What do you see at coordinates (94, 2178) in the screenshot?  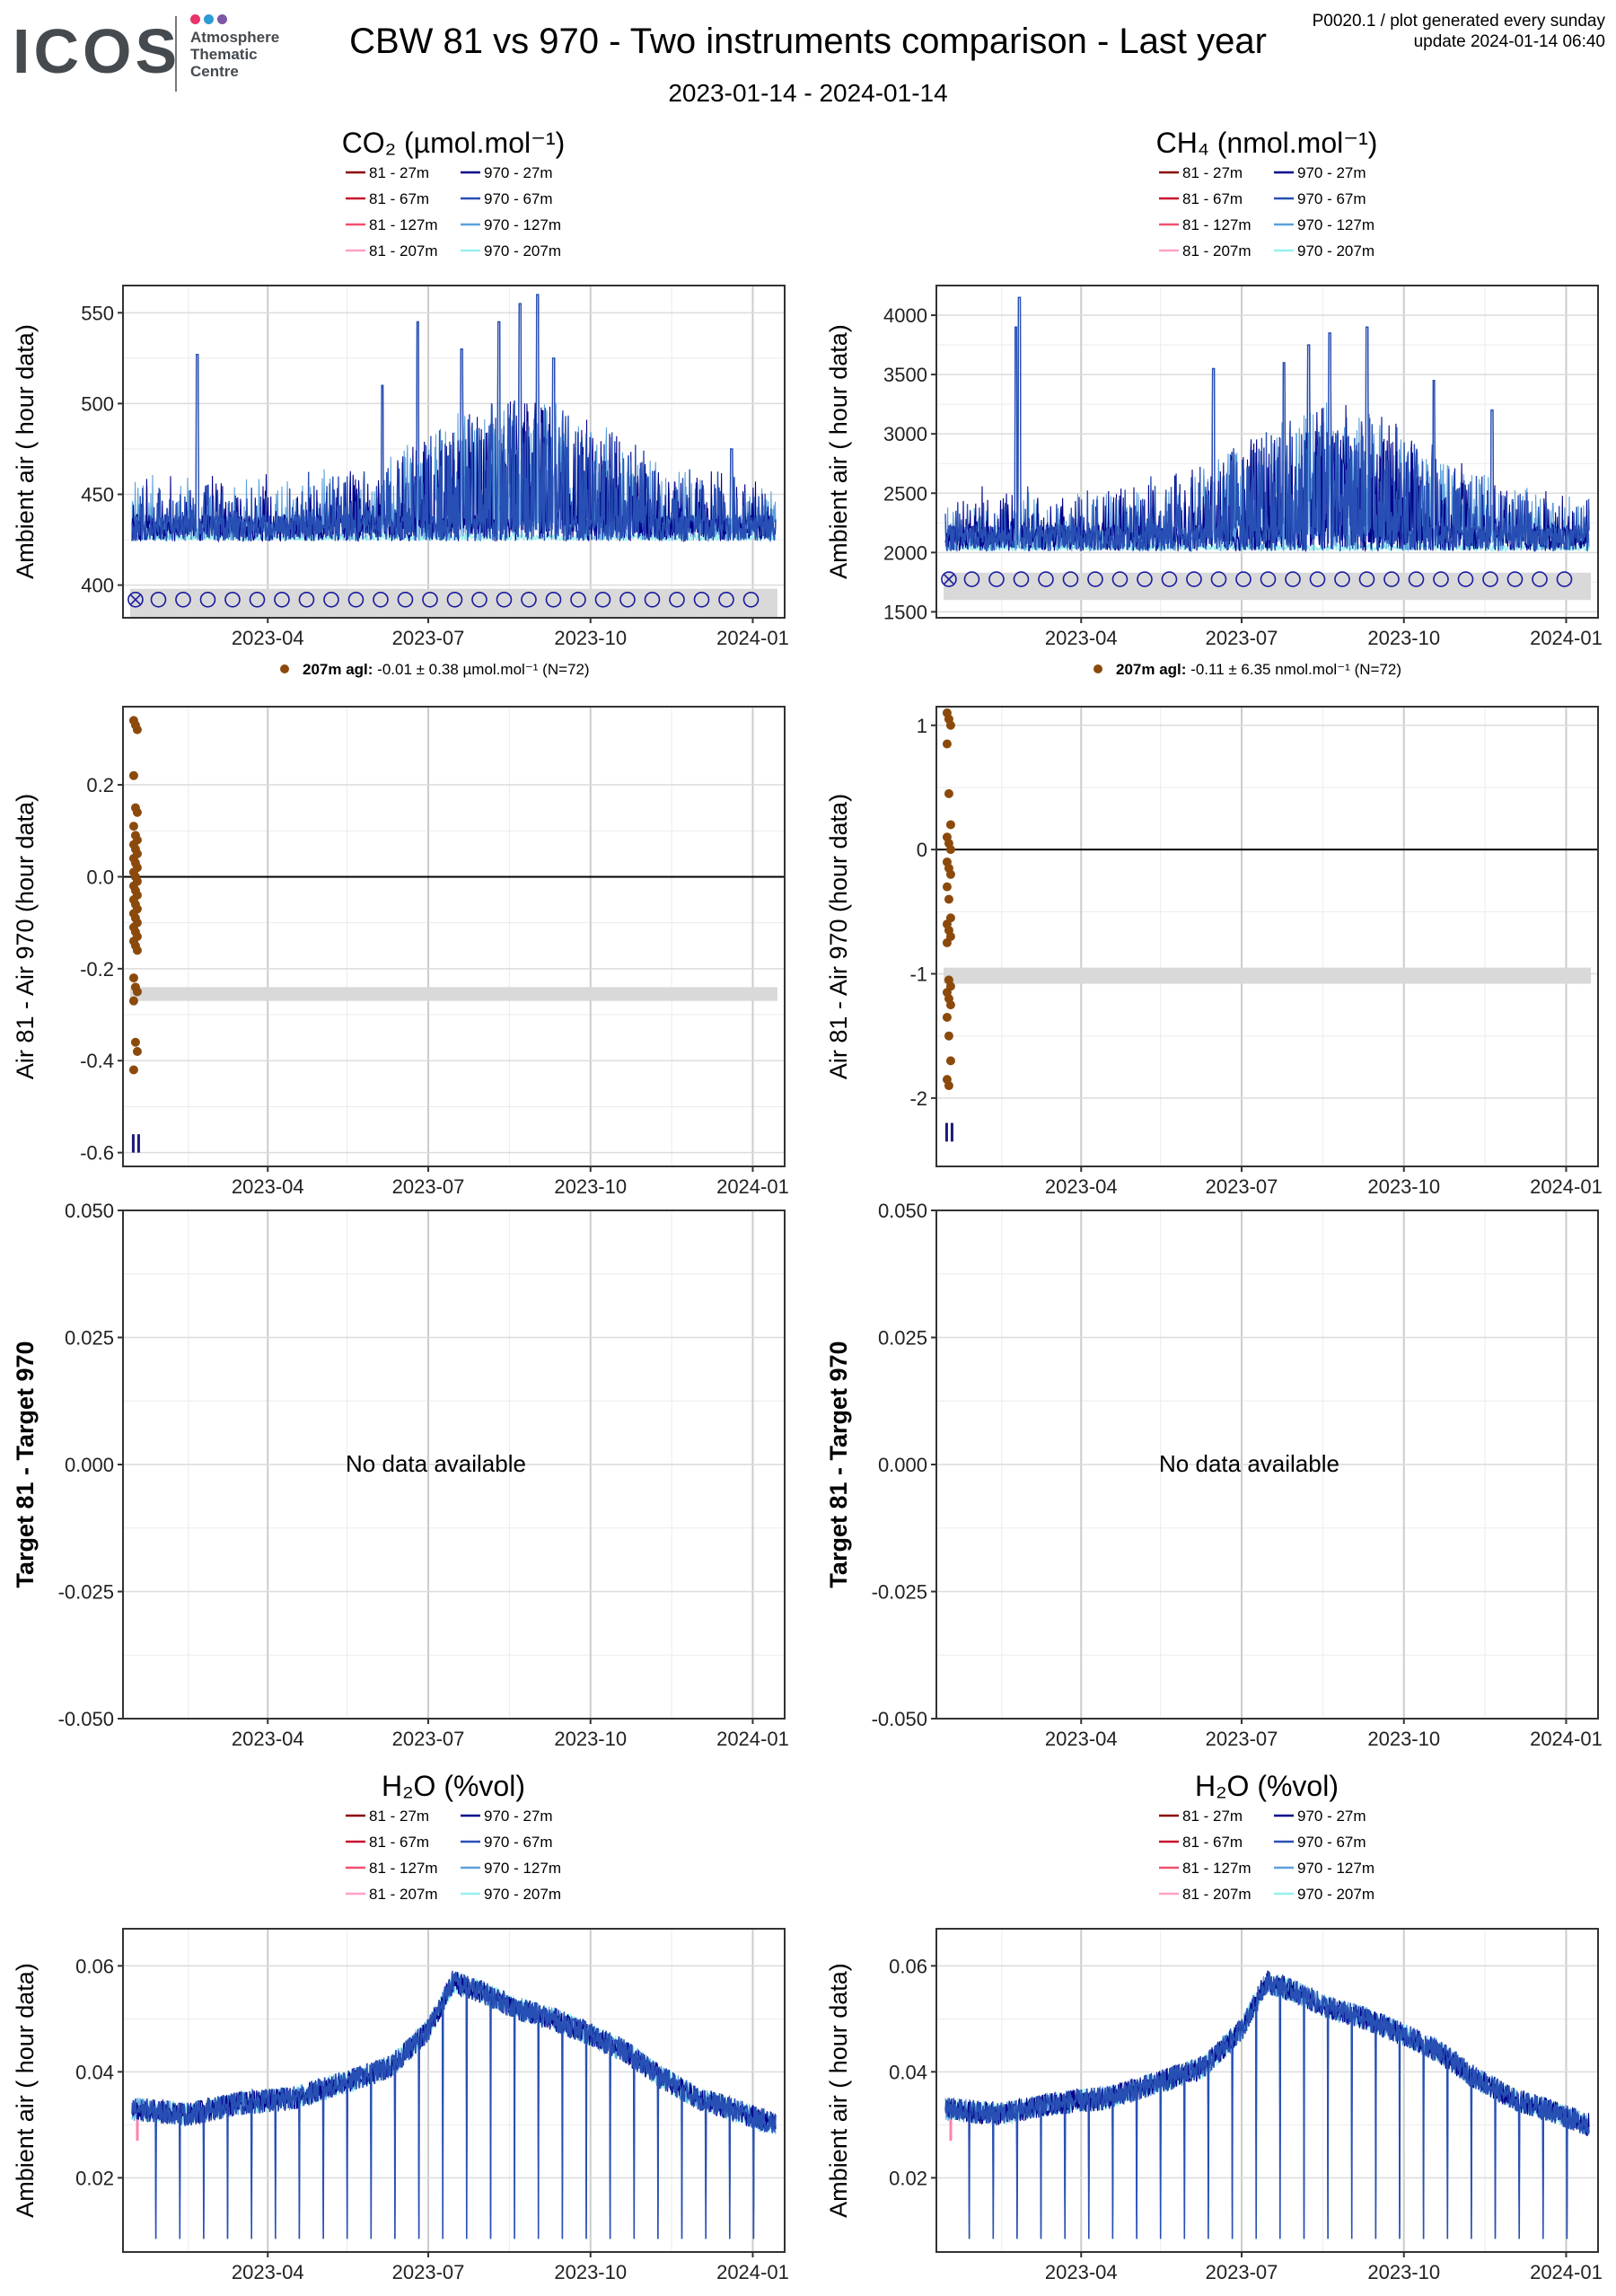 I see `y-tick-label: 0.02` at bounding box center [94, 2178].